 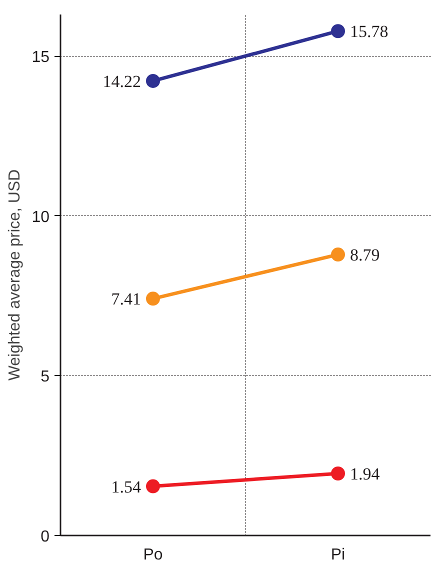 I want to click on data-label: 15.78, so click(x=369, y=32).